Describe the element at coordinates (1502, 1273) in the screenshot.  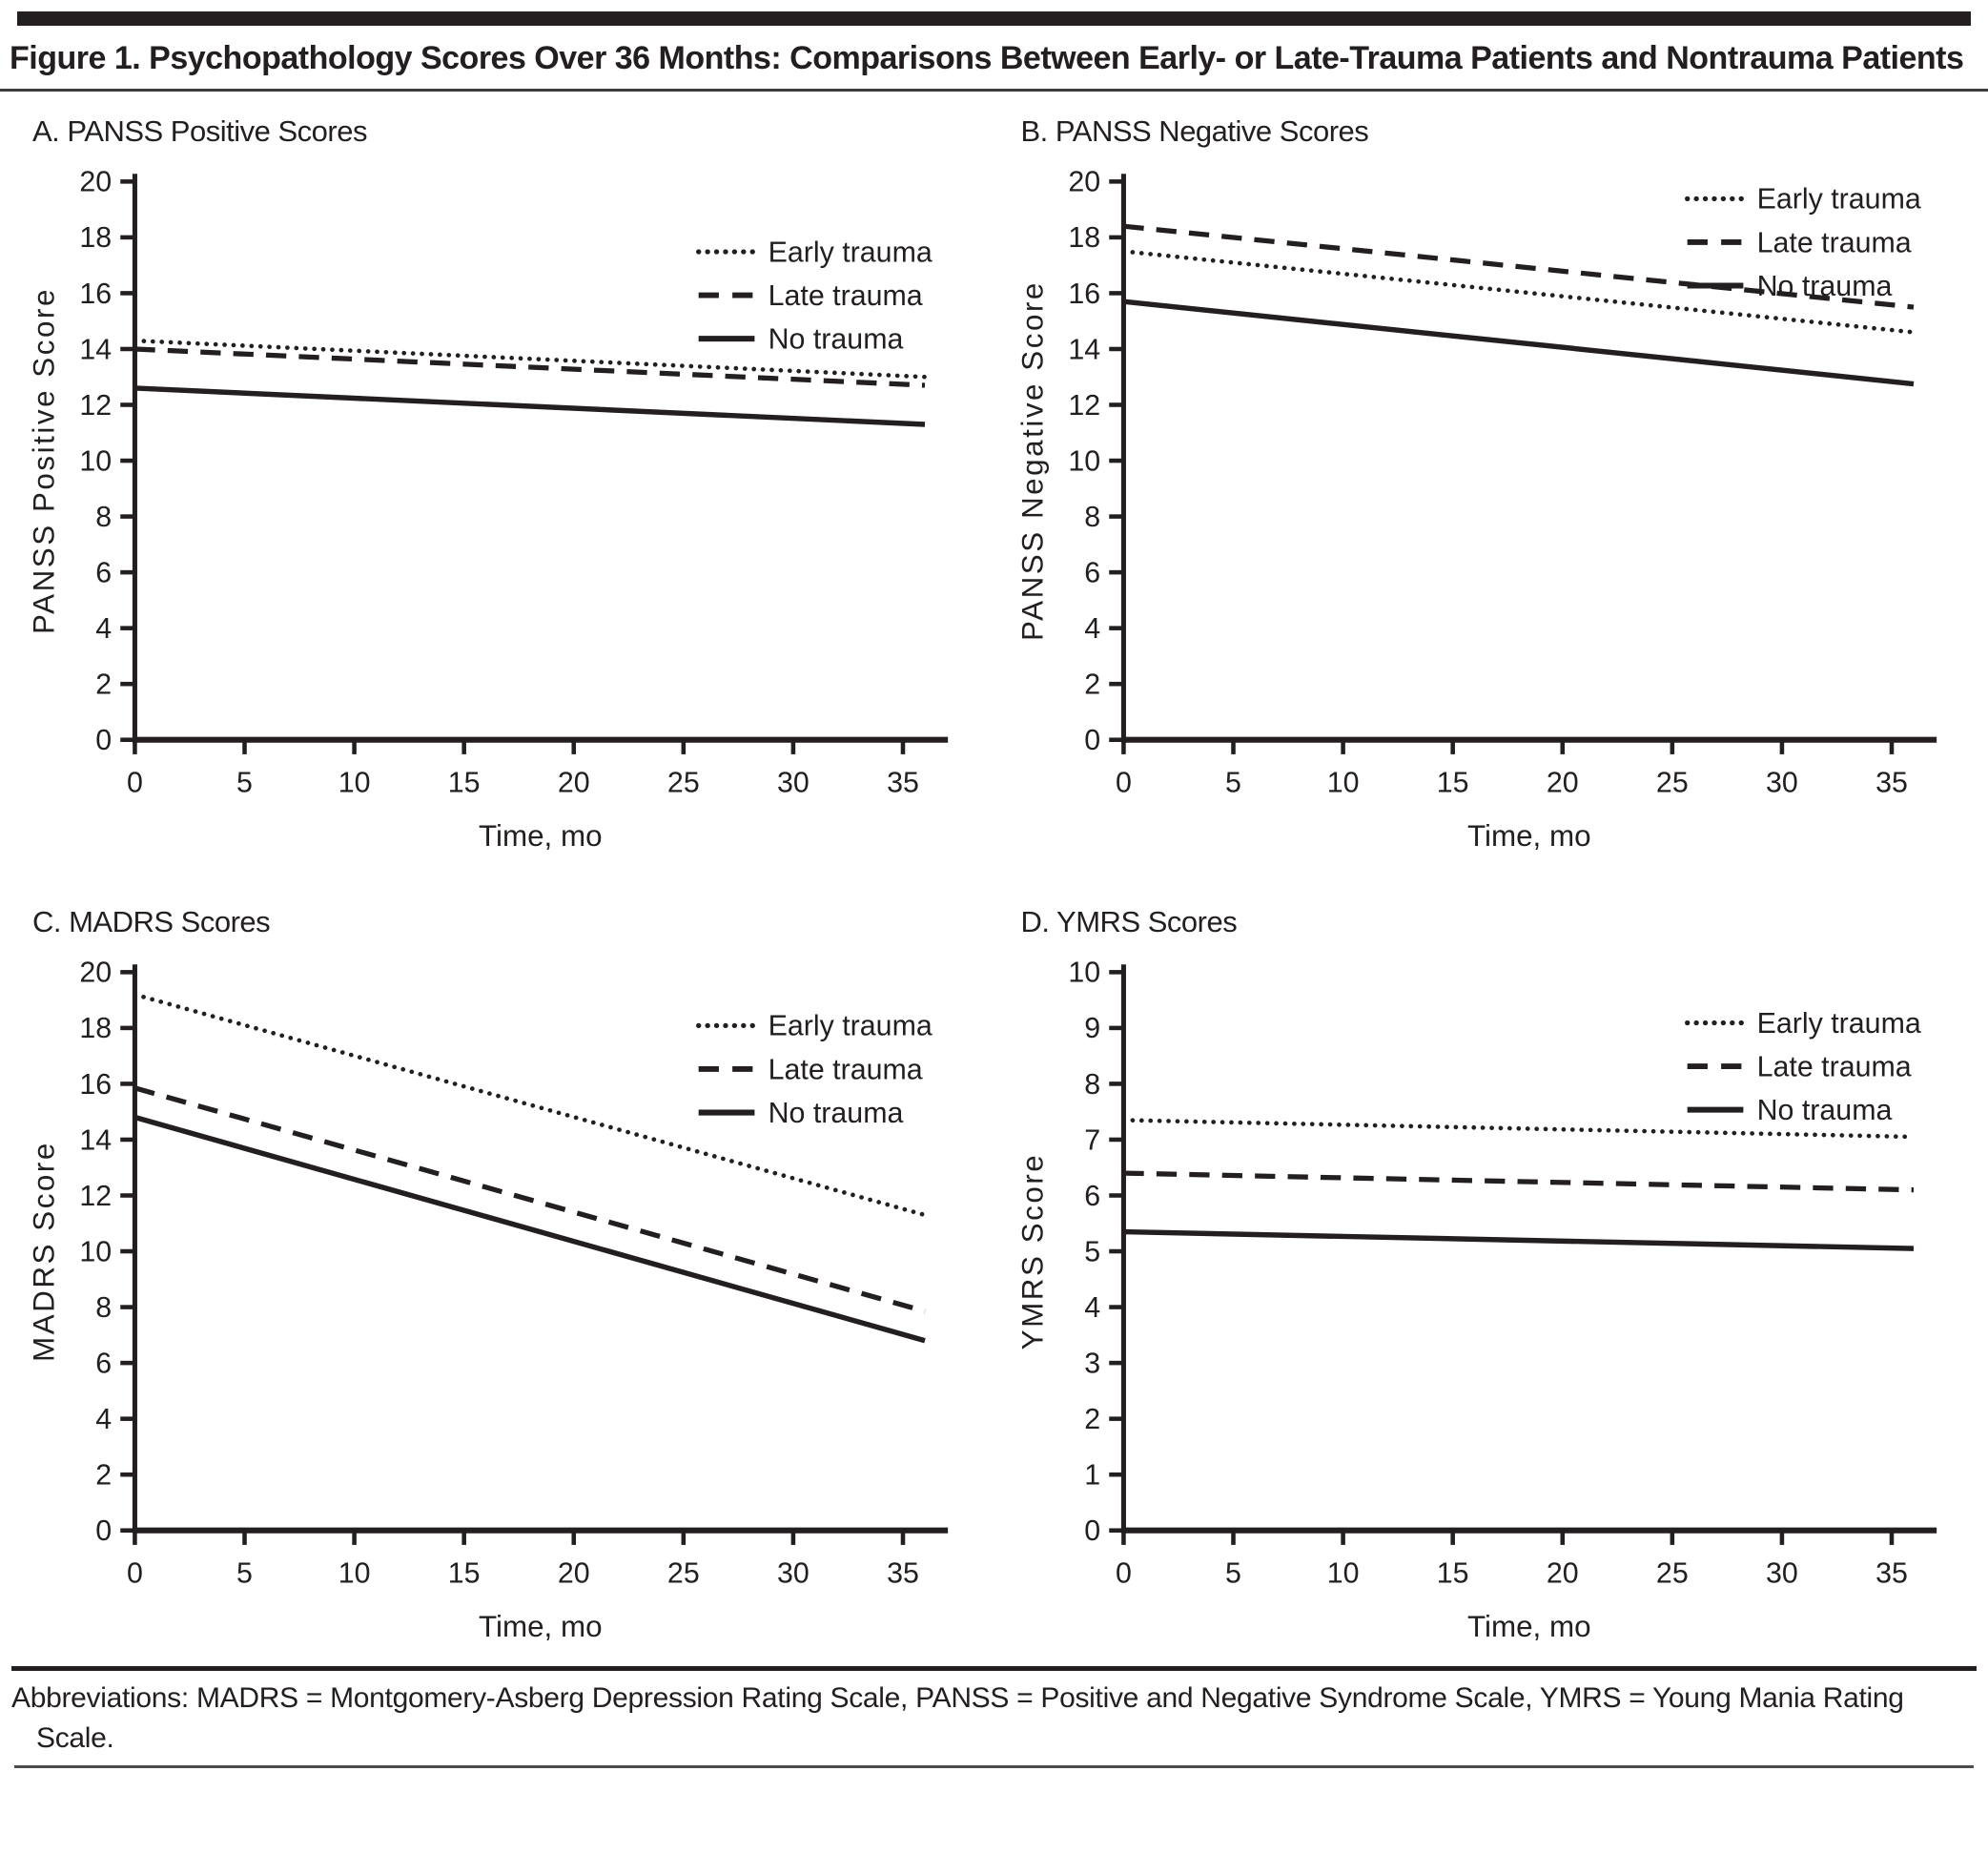
I see `axes: 0 1 2 3 4 5 6 7 8 9 10 0 5 10 15 20 25 30 35` at that location.